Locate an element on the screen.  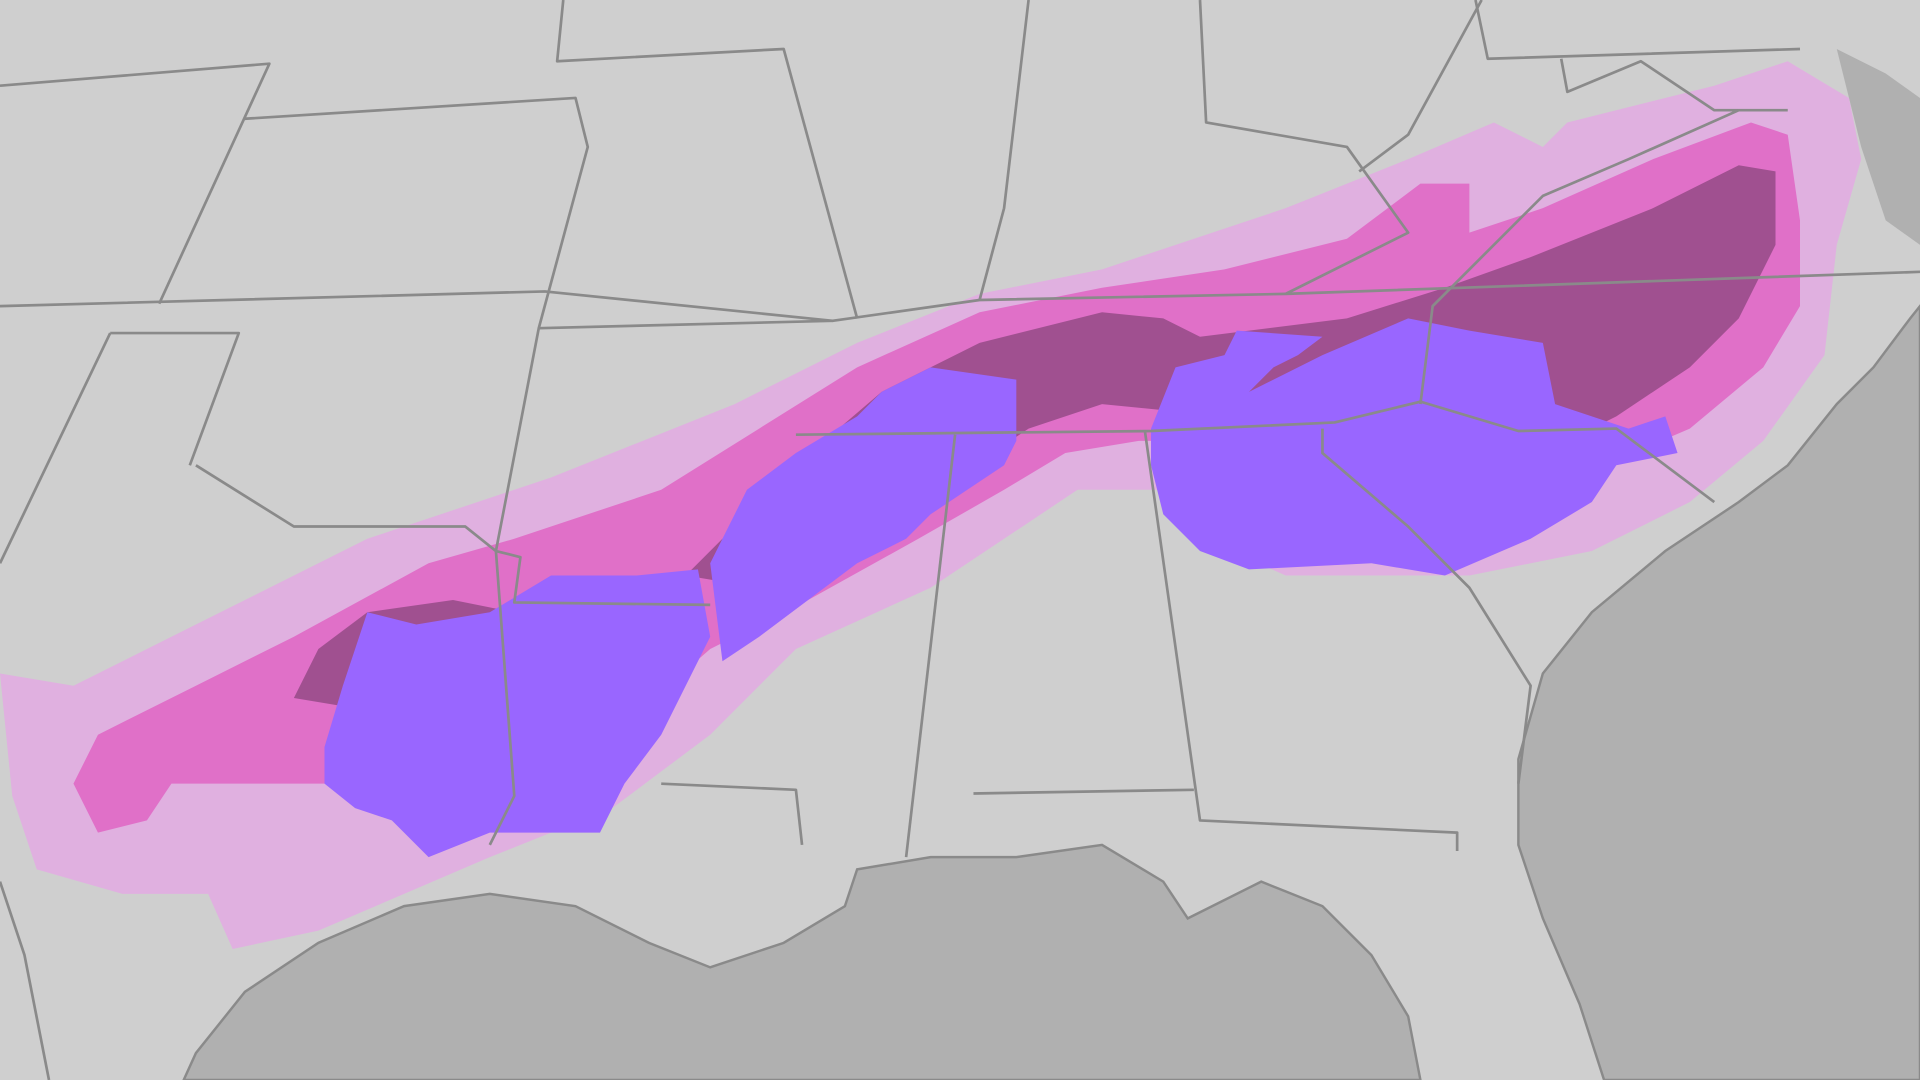
atlantic-north is located at coordinates (1878, 146).